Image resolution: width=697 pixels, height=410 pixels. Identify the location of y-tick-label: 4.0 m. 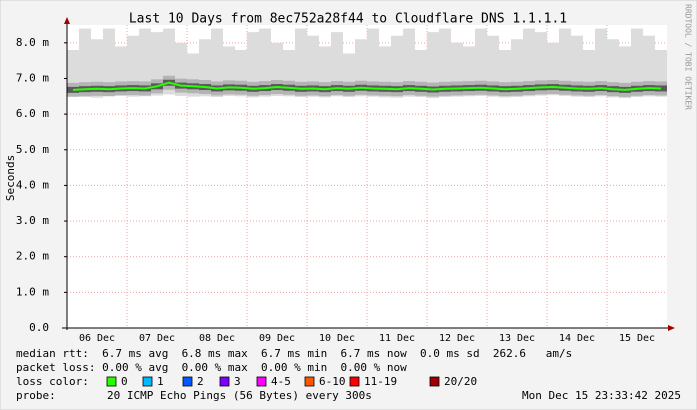
(32, 184).